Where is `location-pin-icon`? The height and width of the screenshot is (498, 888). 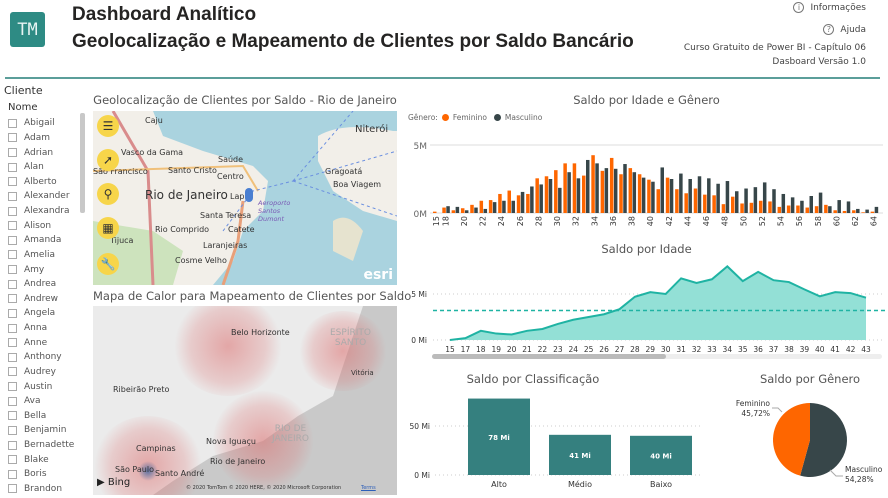 location-pin-icon is located at coordinates (249, 195).